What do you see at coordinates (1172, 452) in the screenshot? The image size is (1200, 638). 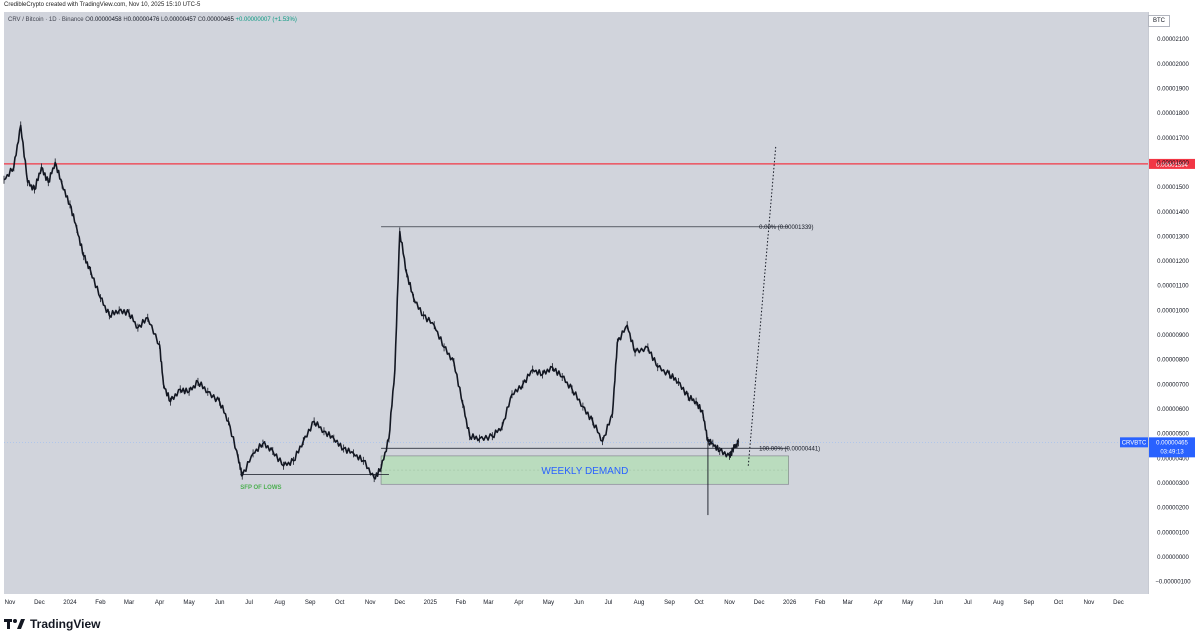 I see `countdown-label: 03:49:13` at bounding box center [1172, 452].